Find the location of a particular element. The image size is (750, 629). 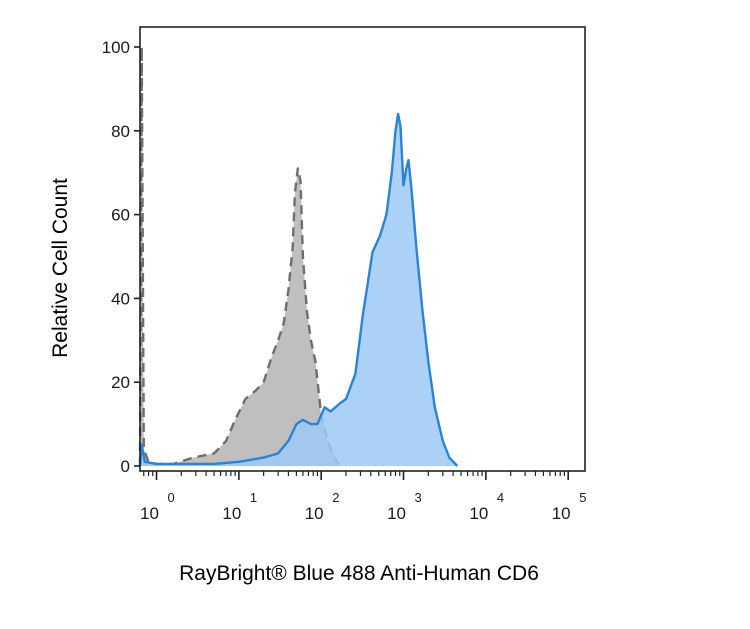

x-tick-exponent: 3 is located at coordinates (418, 497).